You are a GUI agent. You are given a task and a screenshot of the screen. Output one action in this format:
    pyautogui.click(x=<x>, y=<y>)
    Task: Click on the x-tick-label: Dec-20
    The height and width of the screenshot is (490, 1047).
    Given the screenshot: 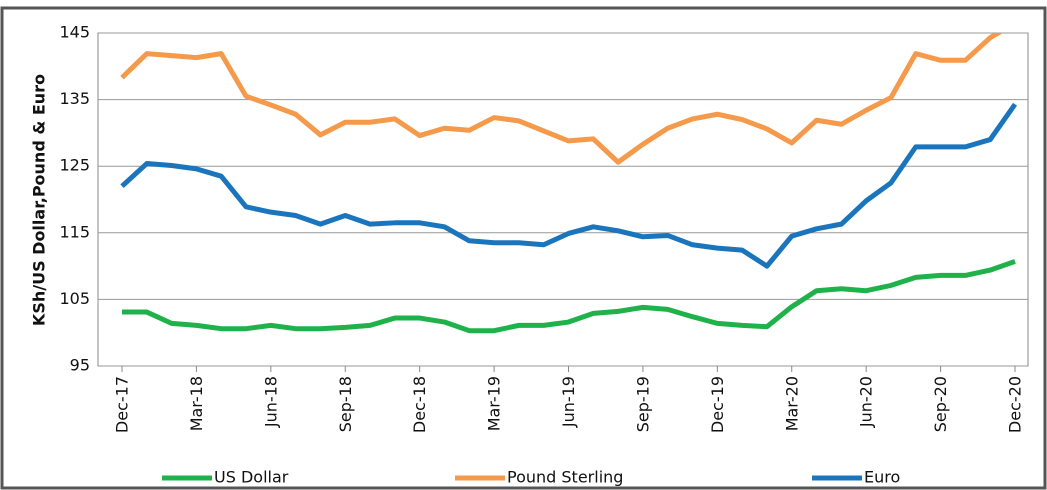 What is the action you would take?
    pyautogui.click(x=1015, y=404)
    